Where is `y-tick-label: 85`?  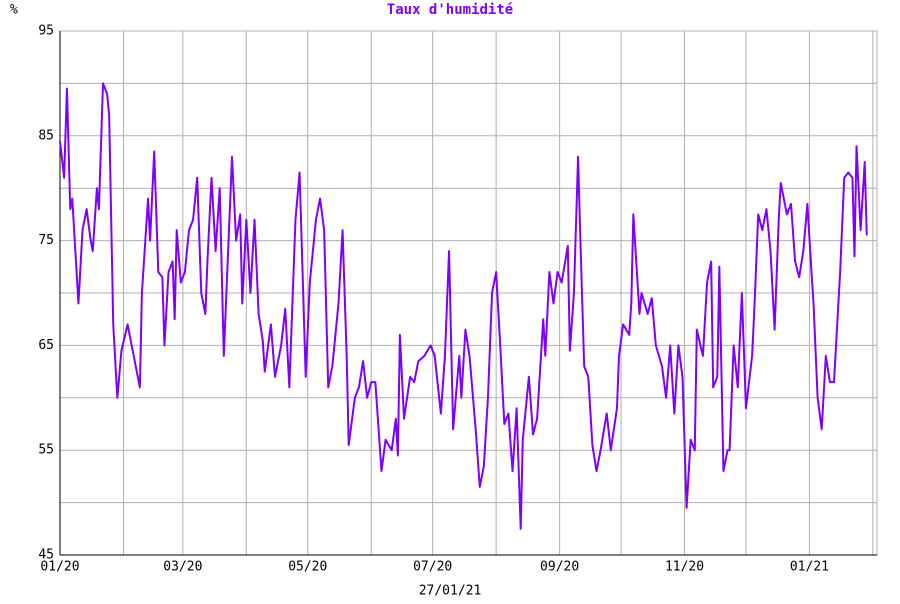
y-tick-label: 85 is located at coordinates (46, 135).